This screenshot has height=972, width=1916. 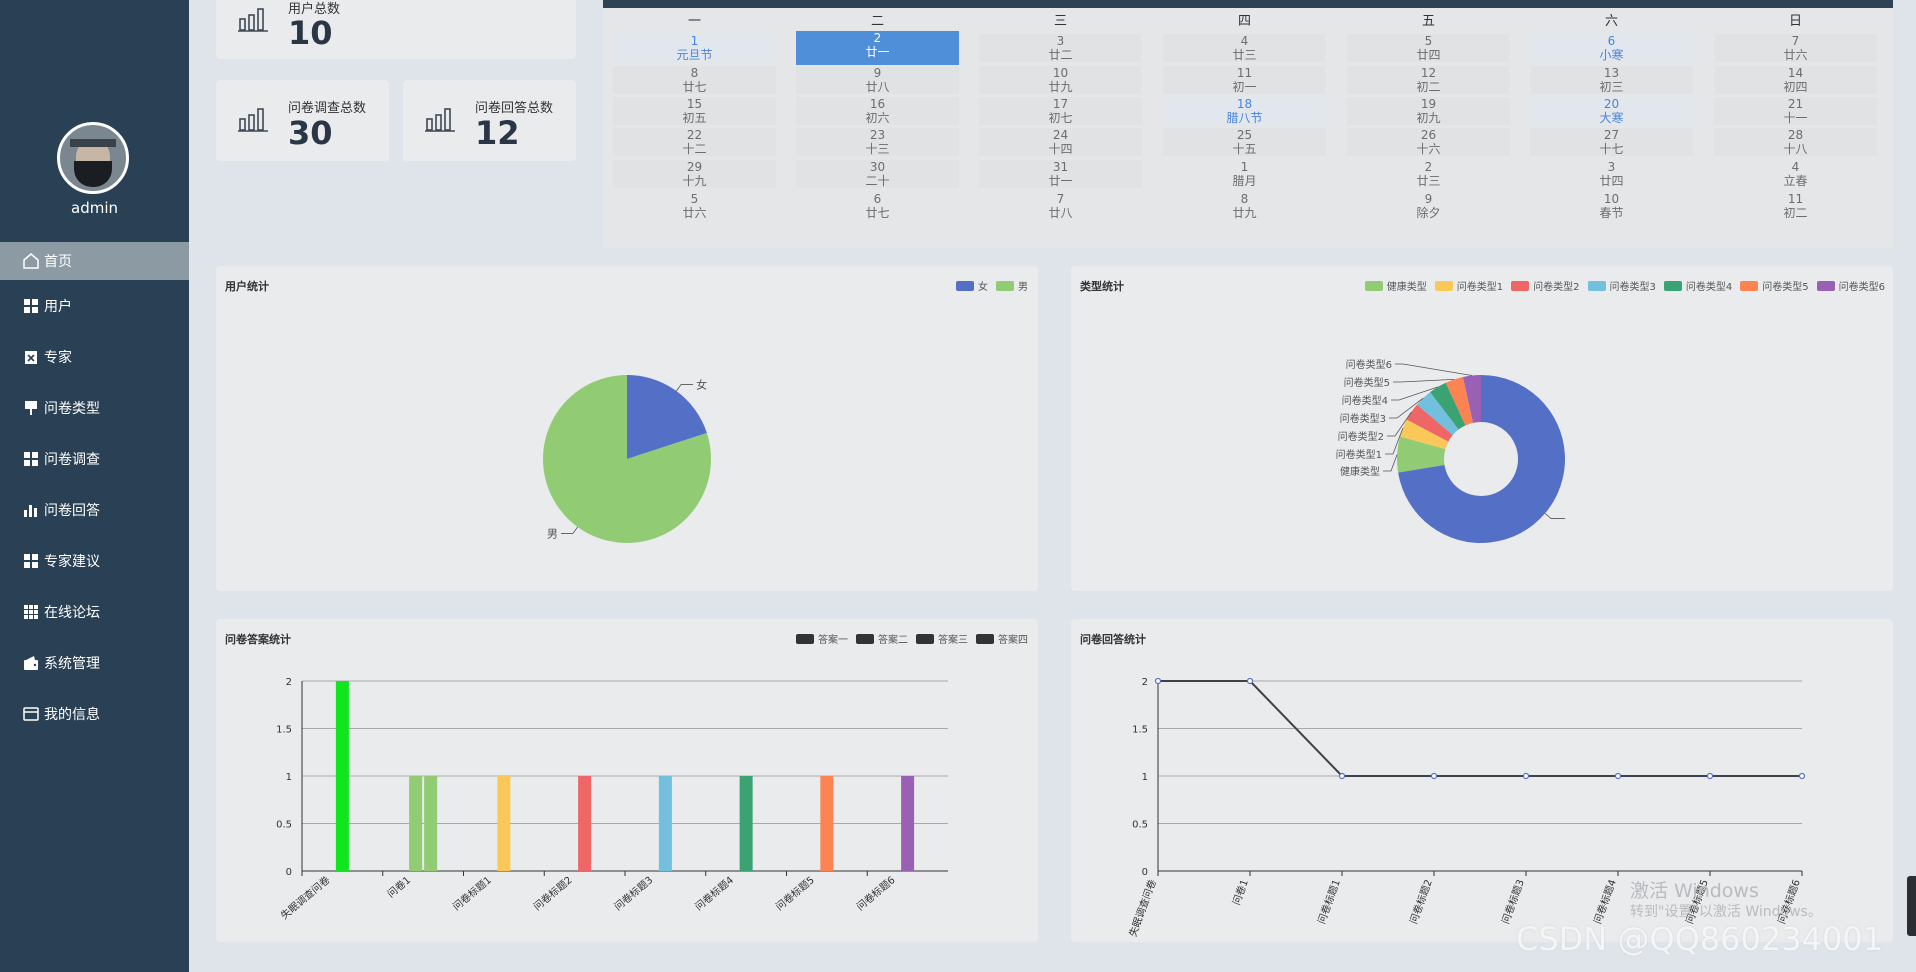 What do you see at coordinates (627, 459) in the screenshot?
I see `user-pie-chart: 女男` at bounding box center [627, 459].